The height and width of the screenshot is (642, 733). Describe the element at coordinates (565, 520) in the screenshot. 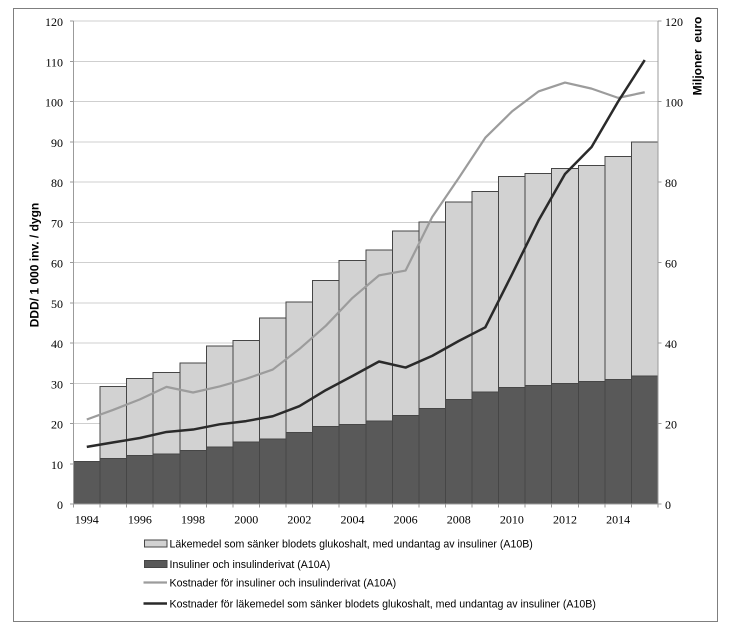

I see `svg-text: 2012` at that location.